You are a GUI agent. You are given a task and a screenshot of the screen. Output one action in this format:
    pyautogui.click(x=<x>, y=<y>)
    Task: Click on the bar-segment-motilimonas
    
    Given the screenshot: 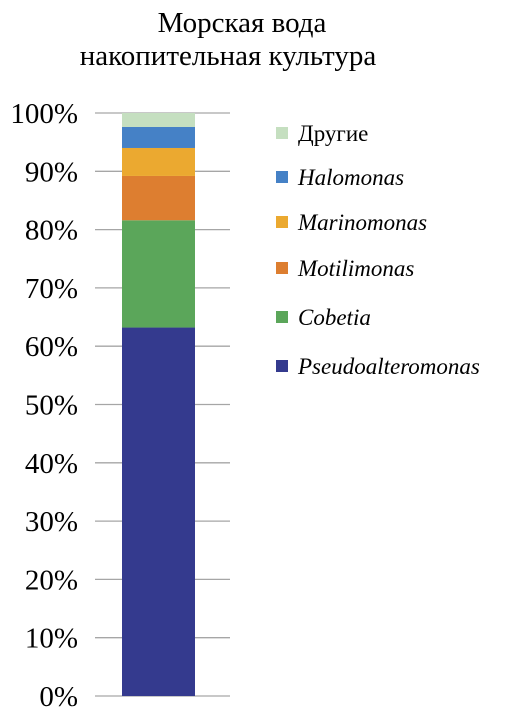 What is the action you would take?
    pyautogui.click(x=158, y=198)
    